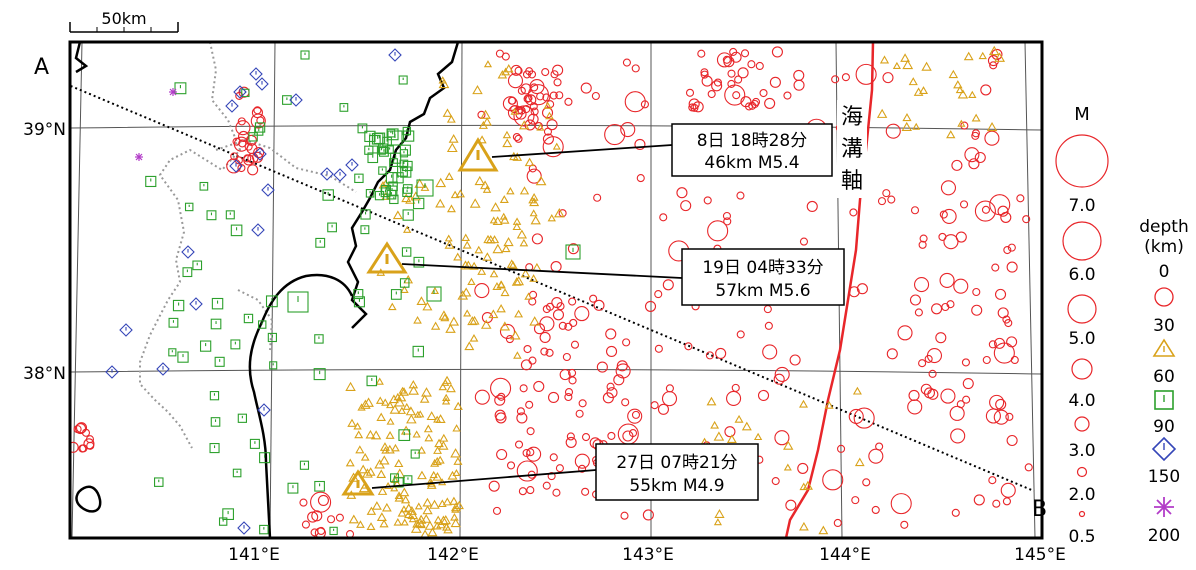 Image resolution: width=1196 pixels, height=570 pixels. I want to click on lon-label-144e: 144°E, so click(845, 555).